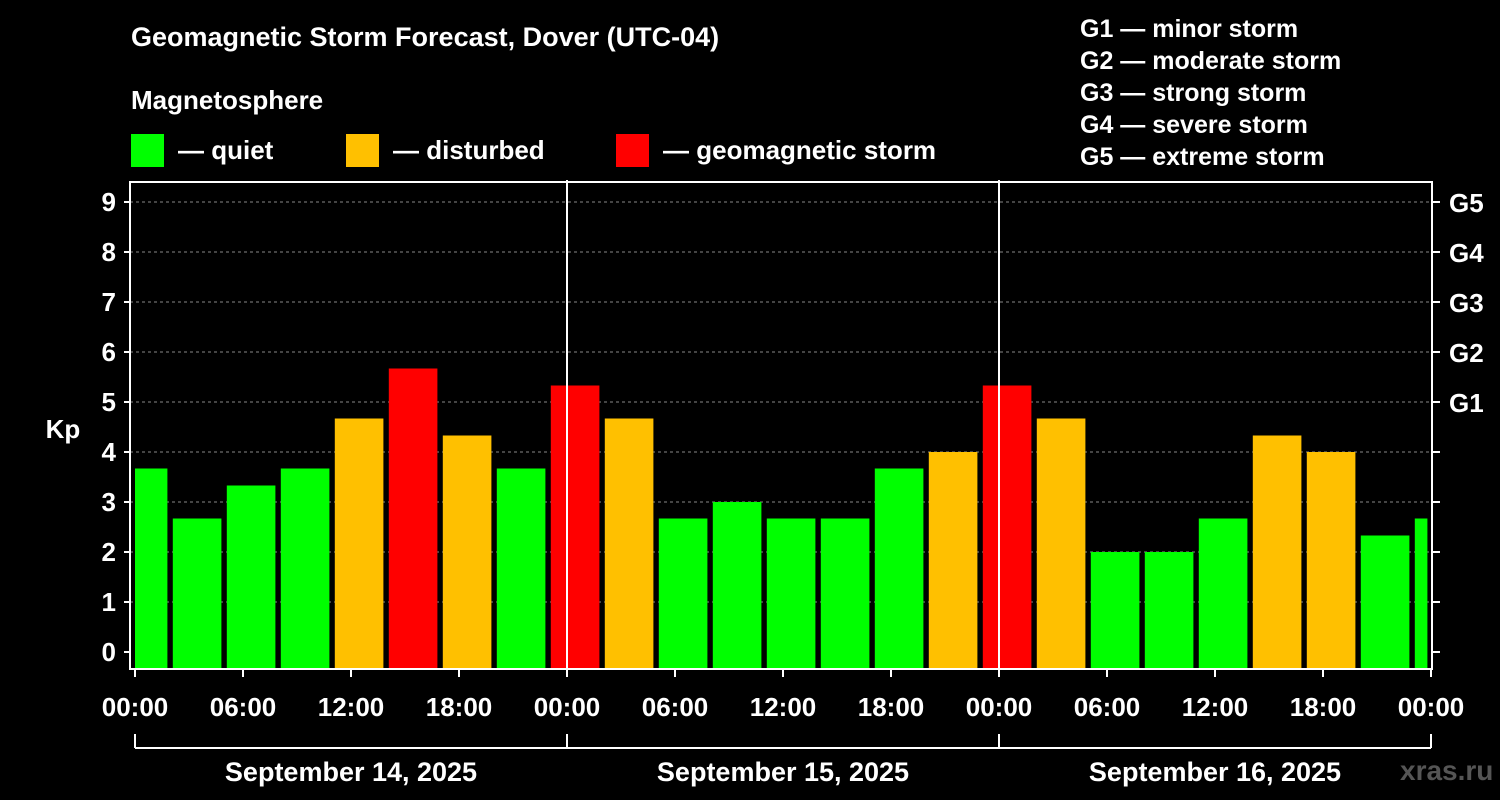  Describe the element at coordinates (226, 149) in the screenshot. I see `legend-quiet-label: — quiet` at that location.